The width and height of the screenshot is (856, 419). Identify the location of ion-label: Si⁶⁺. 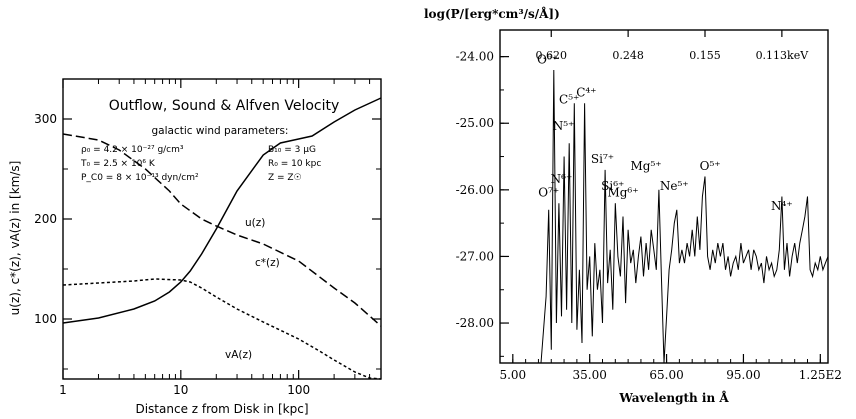
(612, 186).